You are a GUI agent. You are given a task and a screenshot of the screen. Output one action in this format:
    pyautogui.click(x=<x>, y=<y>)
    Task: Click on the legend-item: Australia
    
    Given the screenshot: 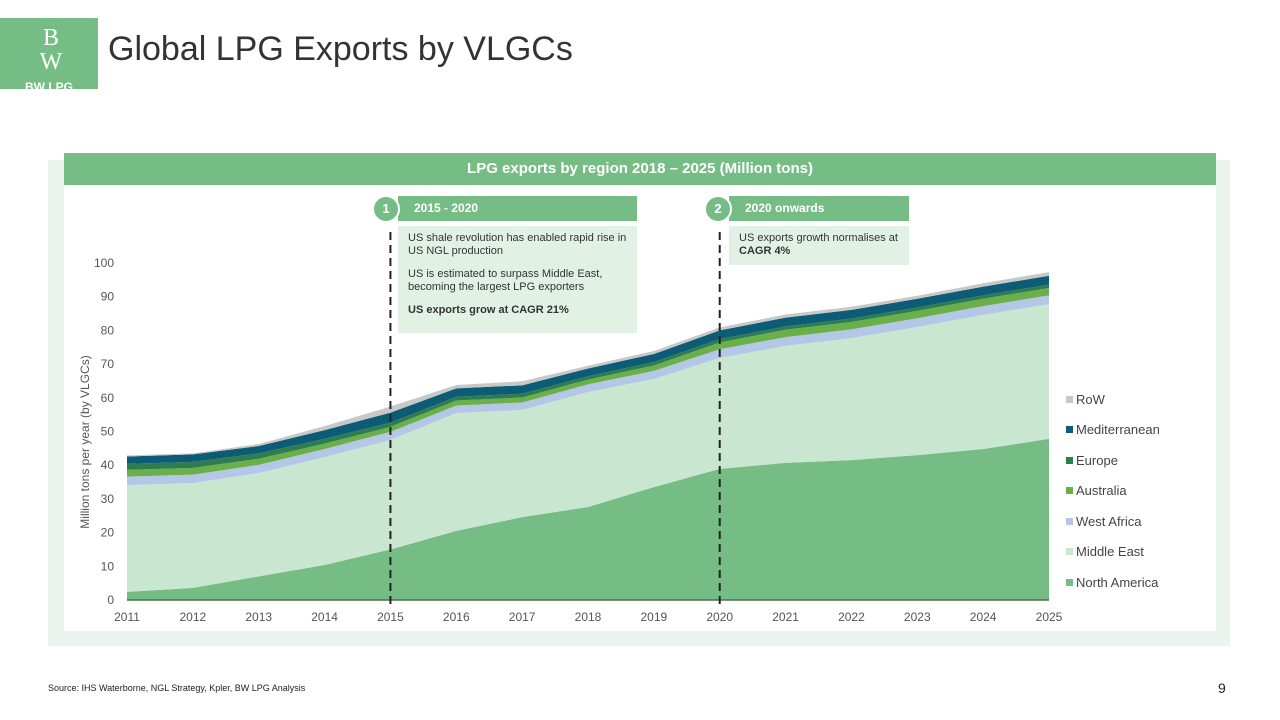 What is the action you would take?
    pyautogui.click(x=1113, y=491)
    